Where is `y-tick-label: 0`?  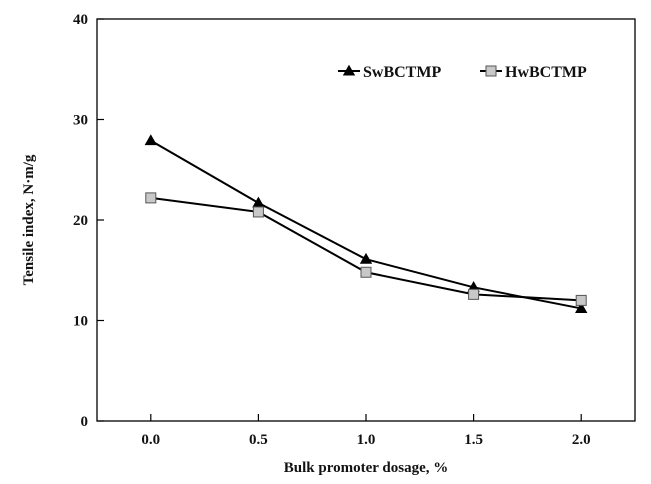 y-tick-label: 0 is located at coordinates (85, 422).